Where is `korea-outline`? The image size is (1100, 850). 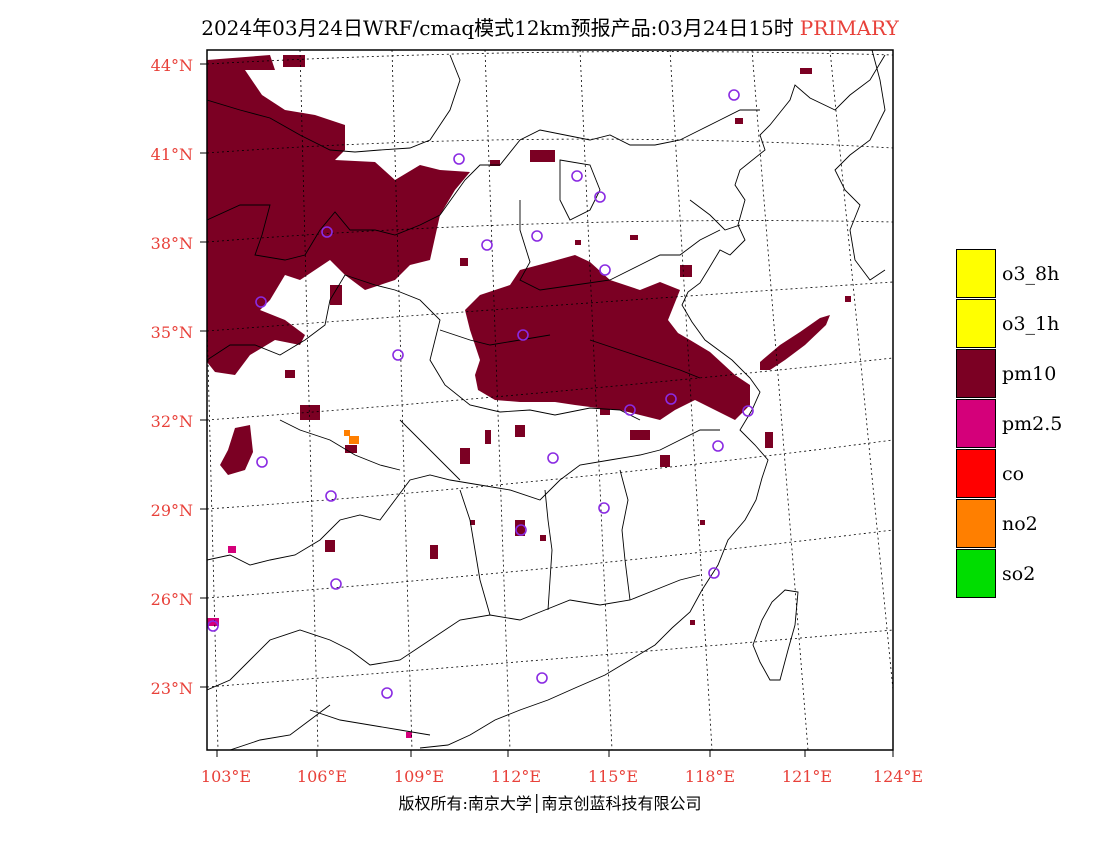 korea-outline is located at coordinates (860, 165).